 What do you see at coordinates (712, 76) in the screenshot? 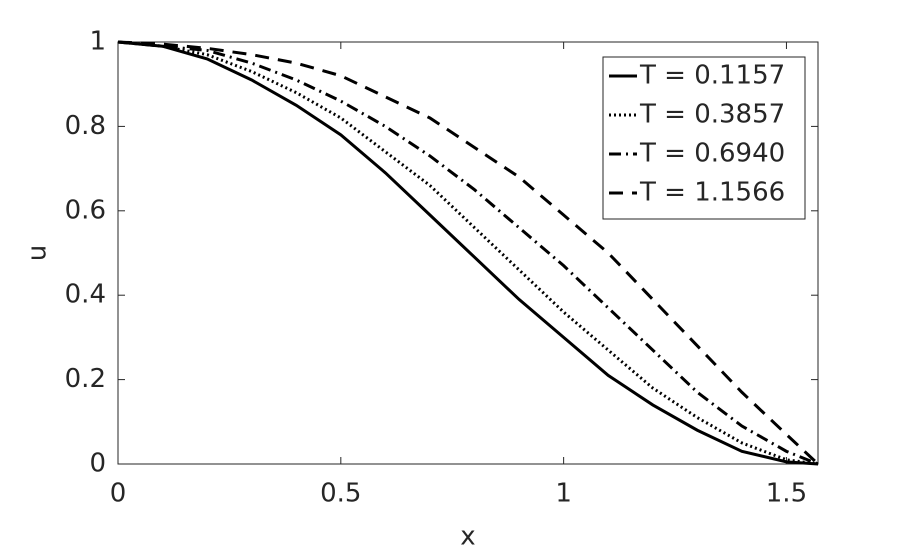
I see `legend-label: T = 0.1157` at bounding box center [712, 76].